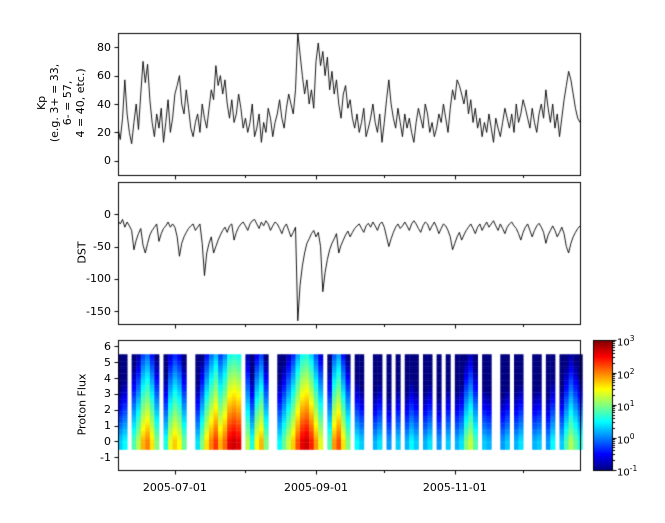 The image size is (665, 523). Describe the element at coordinates (98, 311) in the screenshot. I see `y-tick-label: -150` at that location.